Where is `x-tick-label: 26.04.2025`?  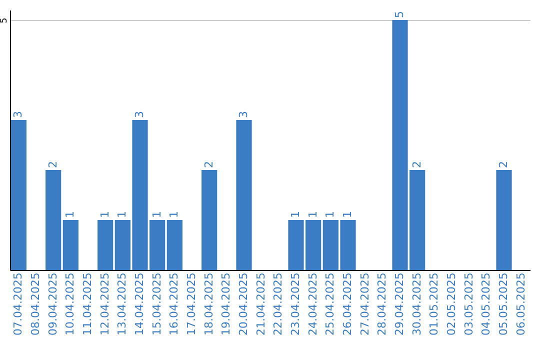
x-tick-label: 26.04.2025 is located at coordinates (347, 304).